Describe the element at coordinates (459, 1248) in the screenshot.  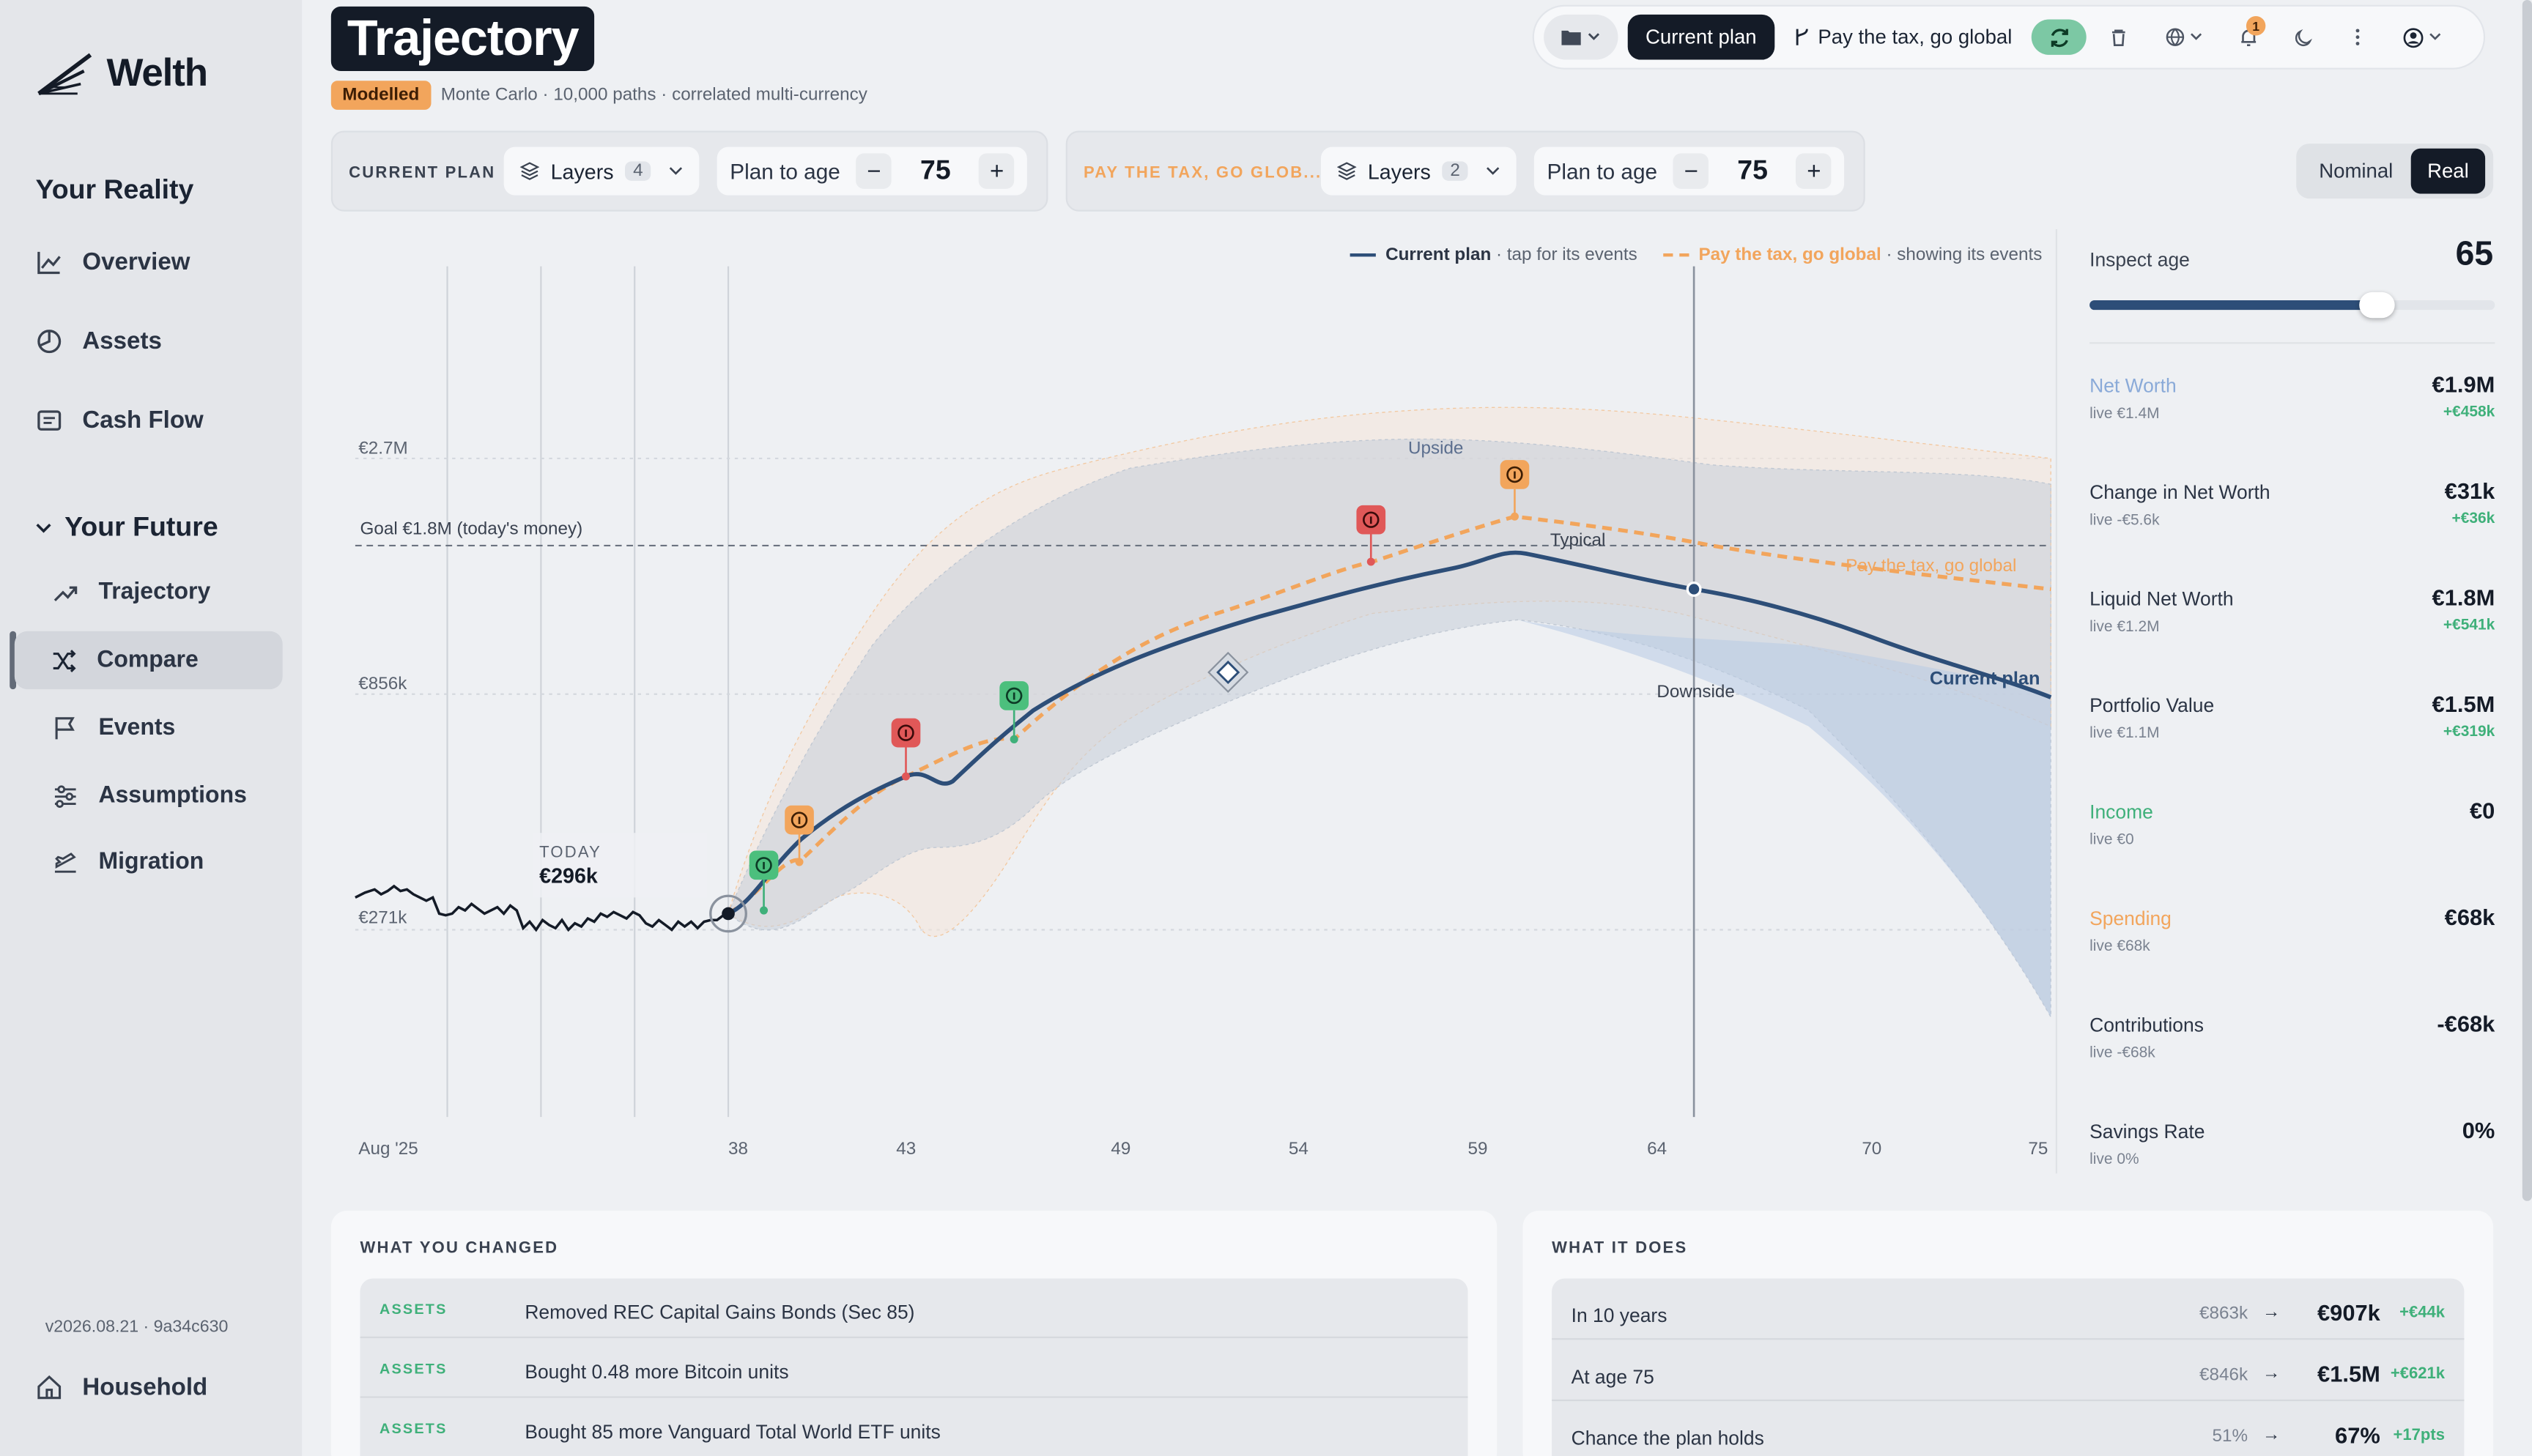
I see `changes-heading: WHAT YOU CHANGED` at that location.